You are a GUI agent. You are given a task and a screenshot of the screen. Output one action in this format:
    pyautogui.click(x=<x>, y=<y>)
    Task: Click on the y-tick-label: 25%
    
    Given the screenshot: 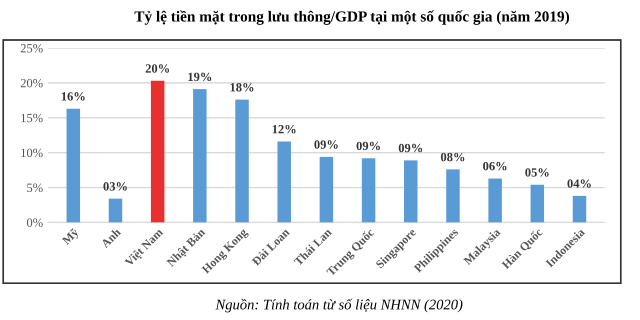 What is the action you would take?
    pyautogui.click(x=31, y=48)
    